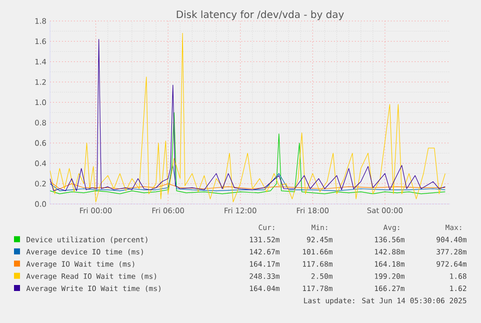  What do you see at coordinates (248, 178) in the screenshot?
I see `line-series` at bounding box center [248, 178].